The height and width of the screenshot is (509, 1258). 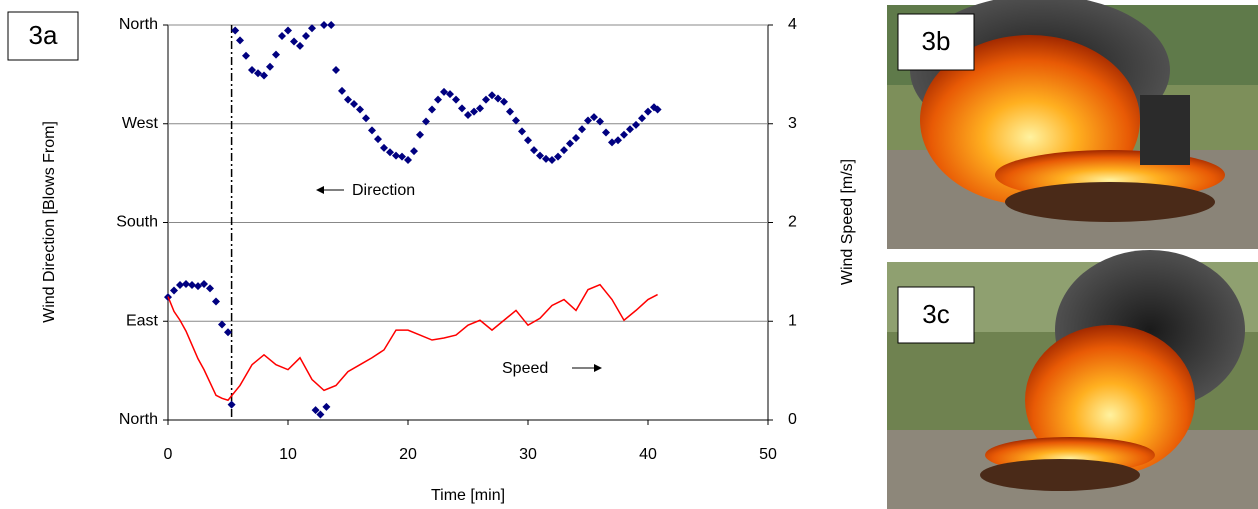 What do you see at coordinates (142, 320) in the screenshot?
I see `y-tick-label: East` at bounding box center [142, 320].